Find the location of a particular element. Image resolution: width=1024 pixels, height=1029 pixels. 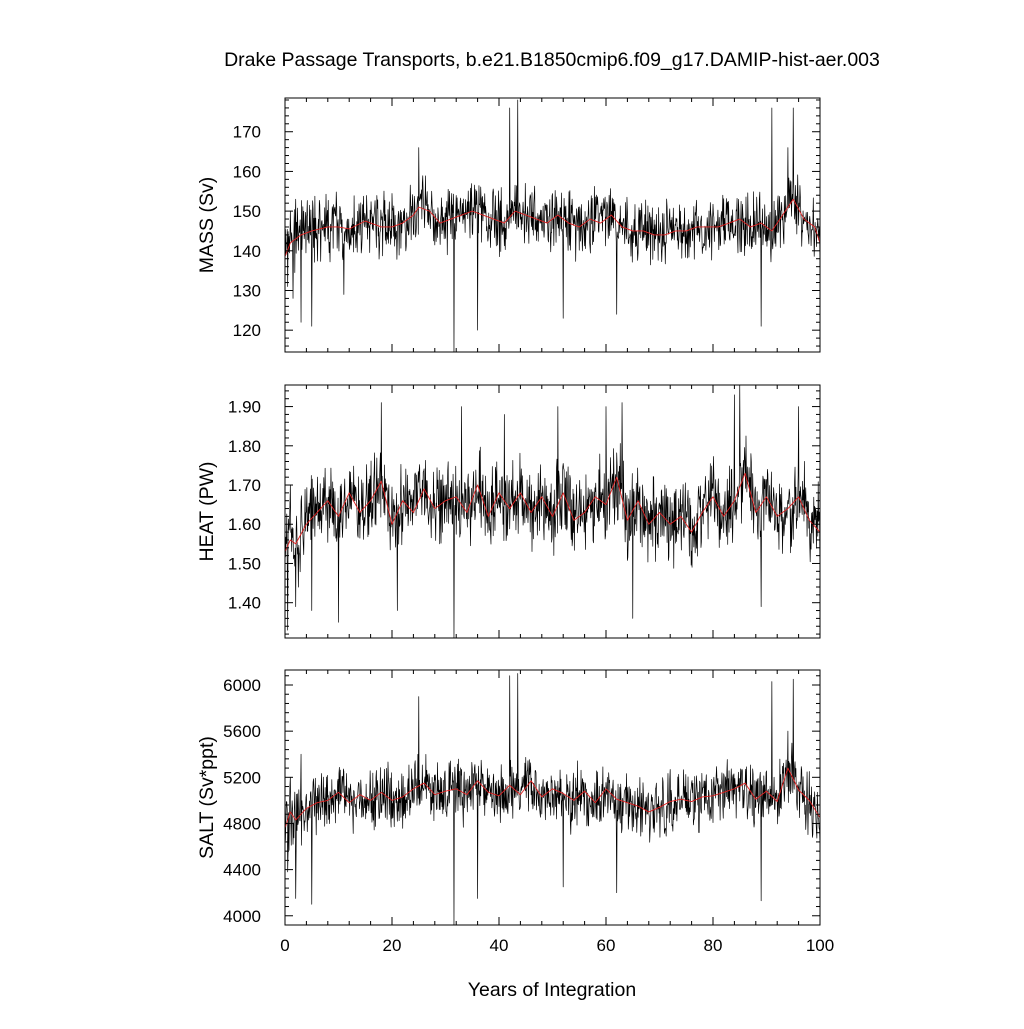

y-tick-label: 130 is located at coordinates (247, 290).